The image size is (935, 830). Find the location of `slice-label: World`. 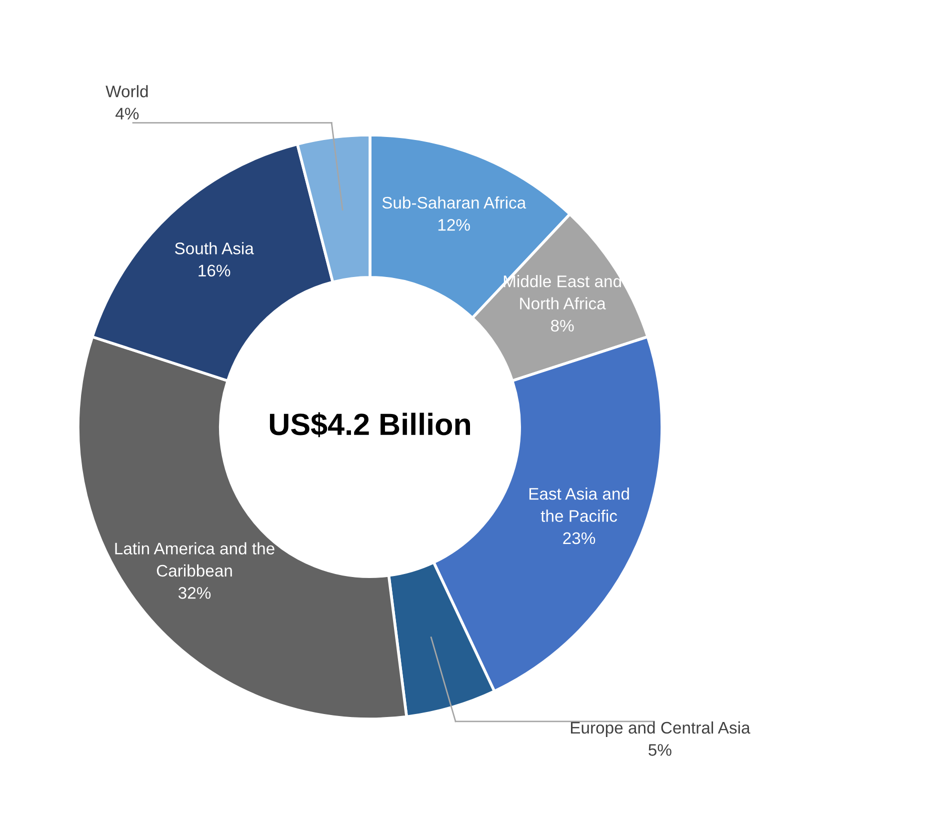

slice-label: World is located at coordinates (127, 91).